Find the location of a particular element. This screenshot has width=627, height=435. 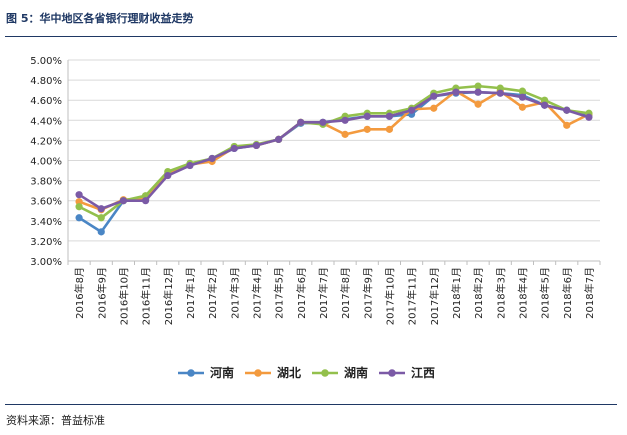

y-tick-label: 3.80% is located at coordinates (46, 182).